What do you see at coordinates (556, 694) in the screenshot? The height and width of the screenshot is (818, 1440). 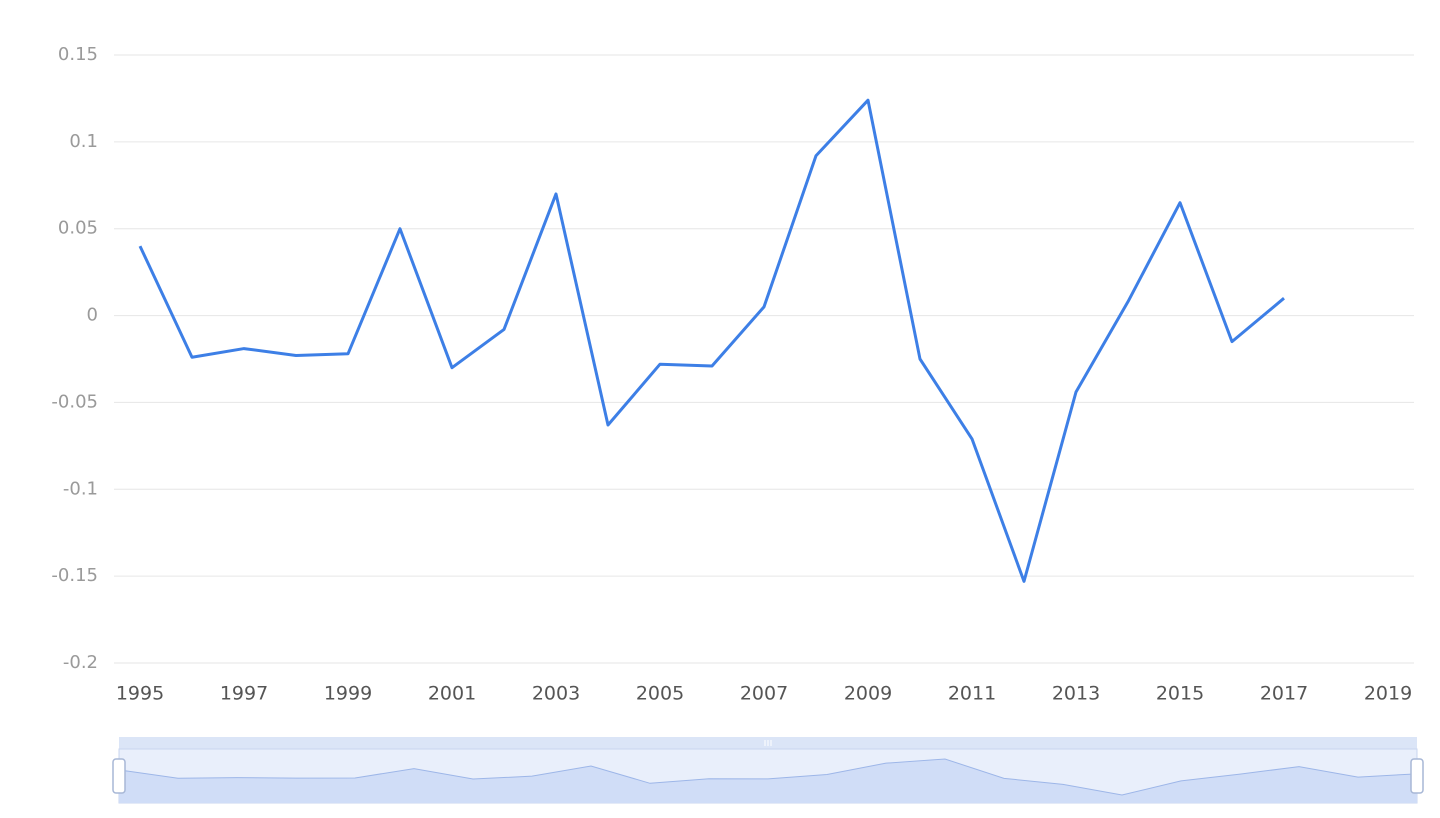 I see `x-tick-label: 2003` at bounding box center [556, 694].